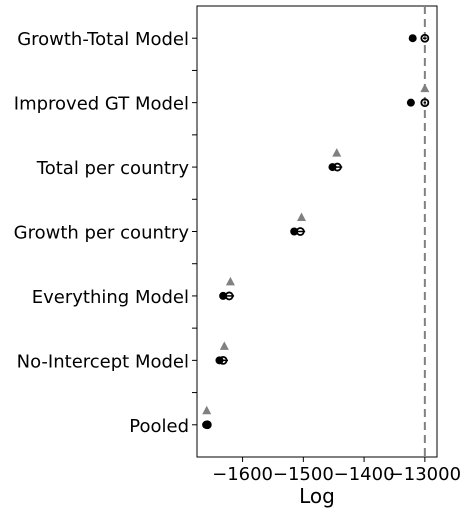 Image resolution: width=474 pixels, height=512 pixels. Describe the element at coordinates (113, 168) in the screenshot. I see `y-tick-label: Total per country` at that location.